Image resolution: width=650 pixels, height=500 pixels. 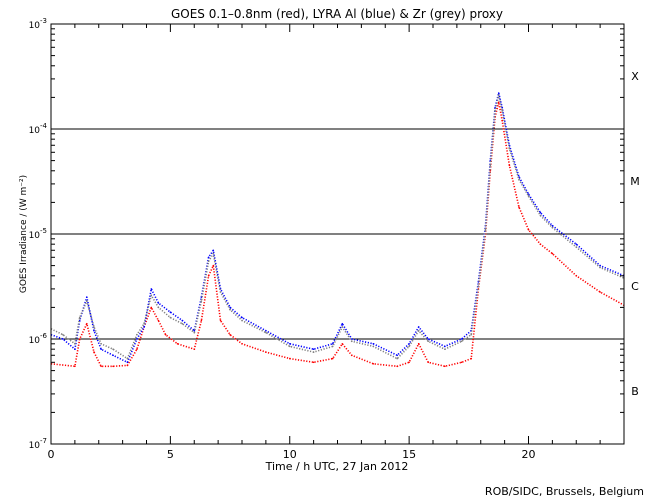 I want to click on x-tick-label-20: 20, so click(x=529, y=454).